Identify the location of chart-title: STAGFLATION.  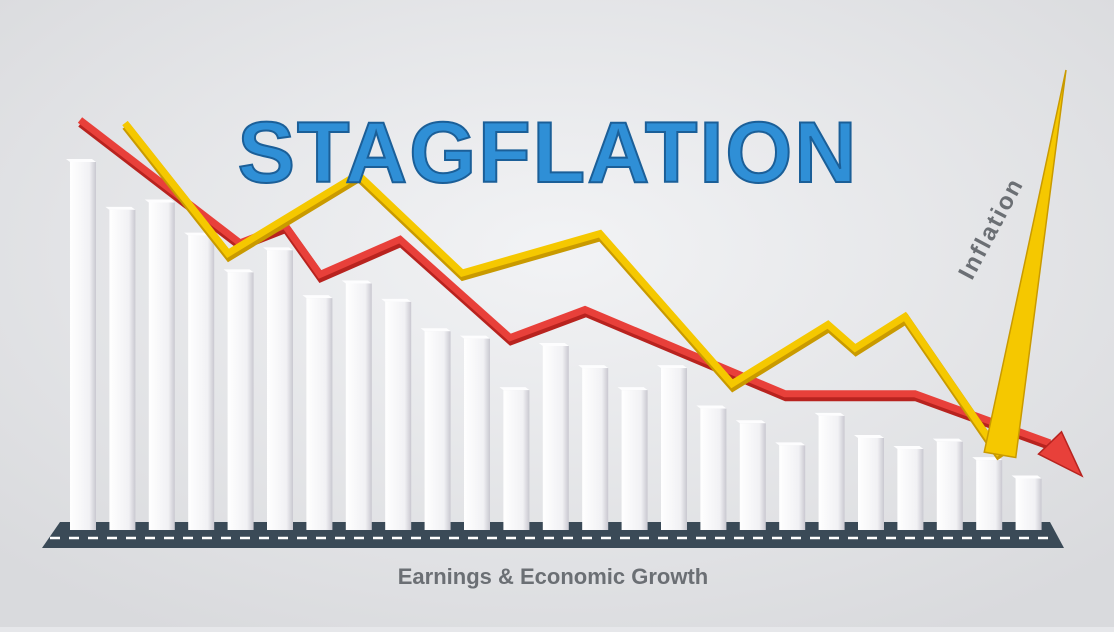
(548, 153).